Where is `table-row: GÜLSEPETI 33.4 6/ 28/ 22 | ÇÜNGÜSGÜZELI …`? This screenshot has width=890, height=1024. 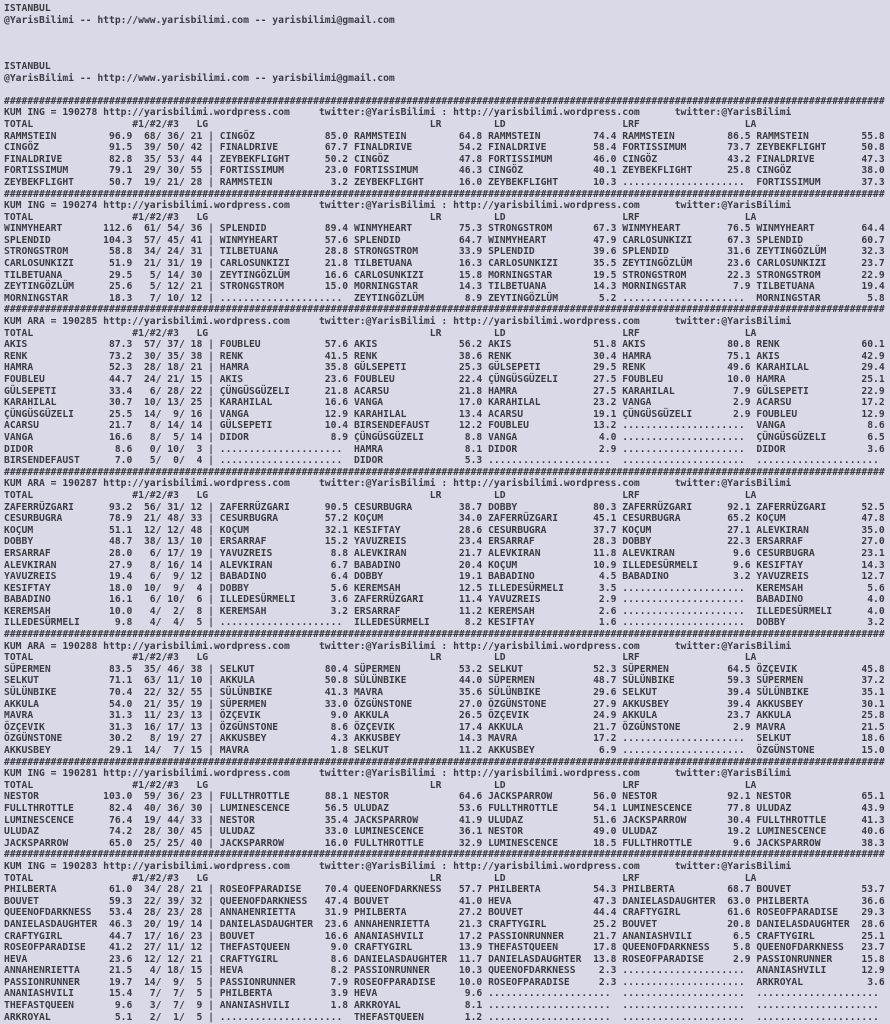
table-row: GÜLSEPETI 33.4 6/ 28/ 22 | ÇÜNGÜSGÜZELI … is located at coordinates (444, 391).